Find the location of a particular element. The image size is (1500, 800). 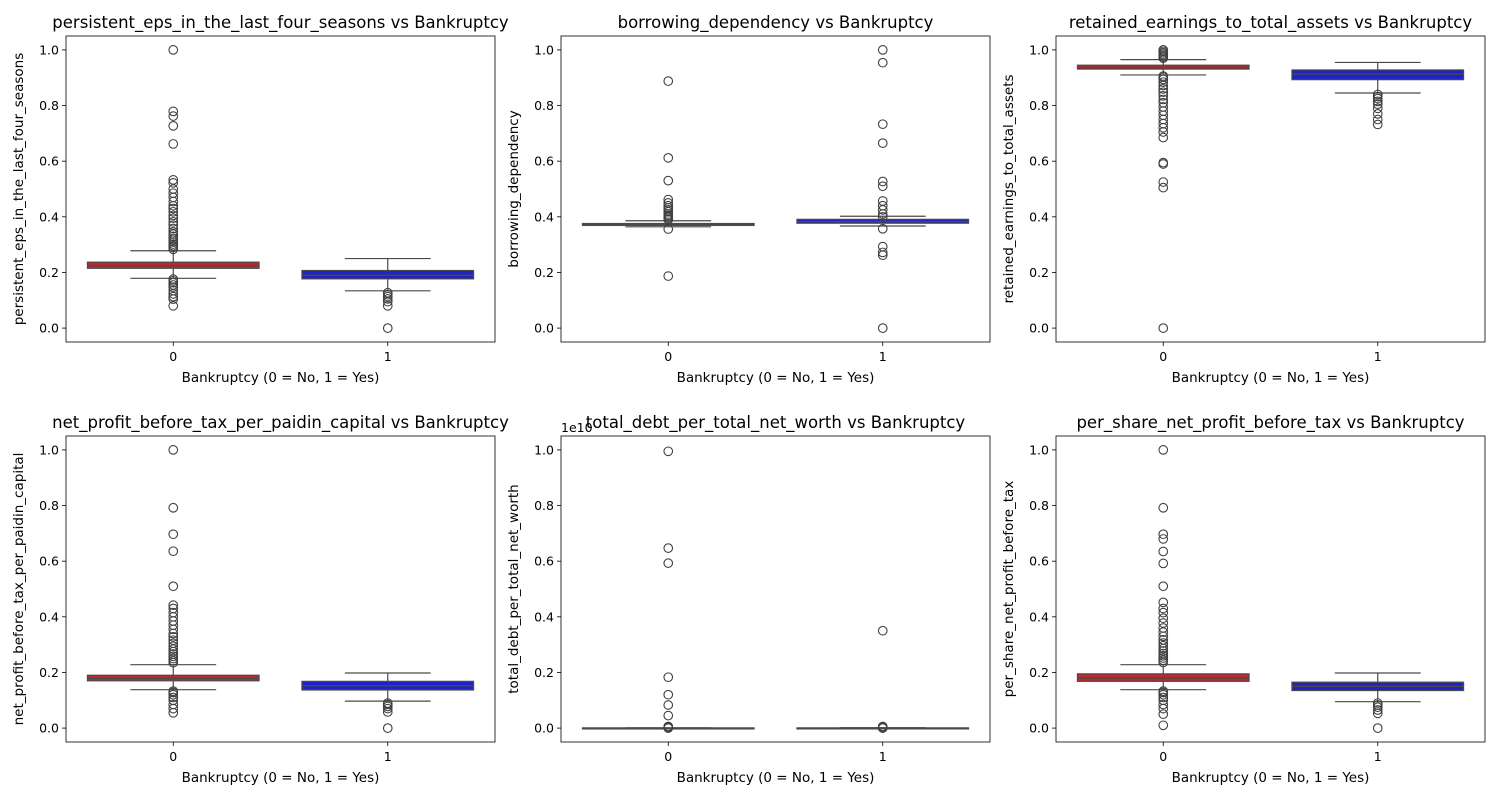

chart-title: borrowing_dependency vs Bankruptcy is located at coordinates (776, 23).